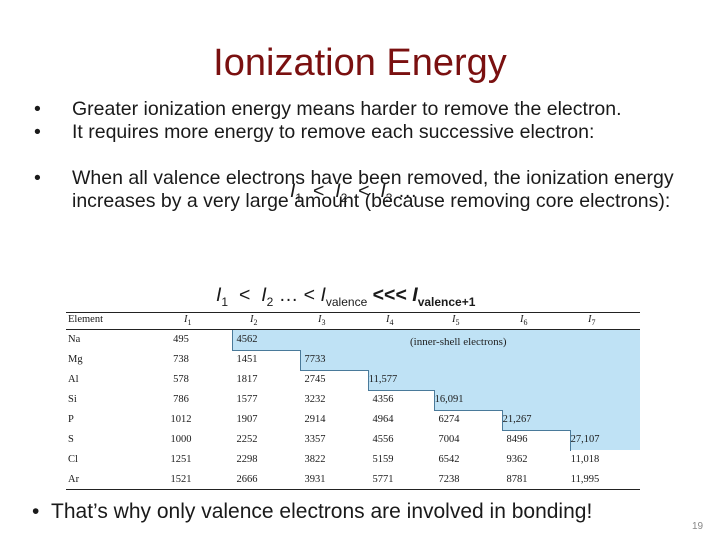  What do you see at coordinates (517, 479) in the screenshot?
I see `energy-cell: 8781` at bounding box center [517, 479].